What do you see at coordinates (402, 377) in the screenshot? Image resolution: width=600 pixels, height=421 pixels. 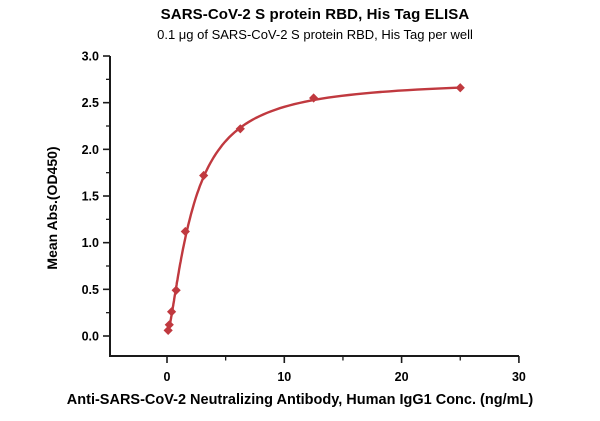 I see `x-tick-label: 20` at bounding box center [402, 377].